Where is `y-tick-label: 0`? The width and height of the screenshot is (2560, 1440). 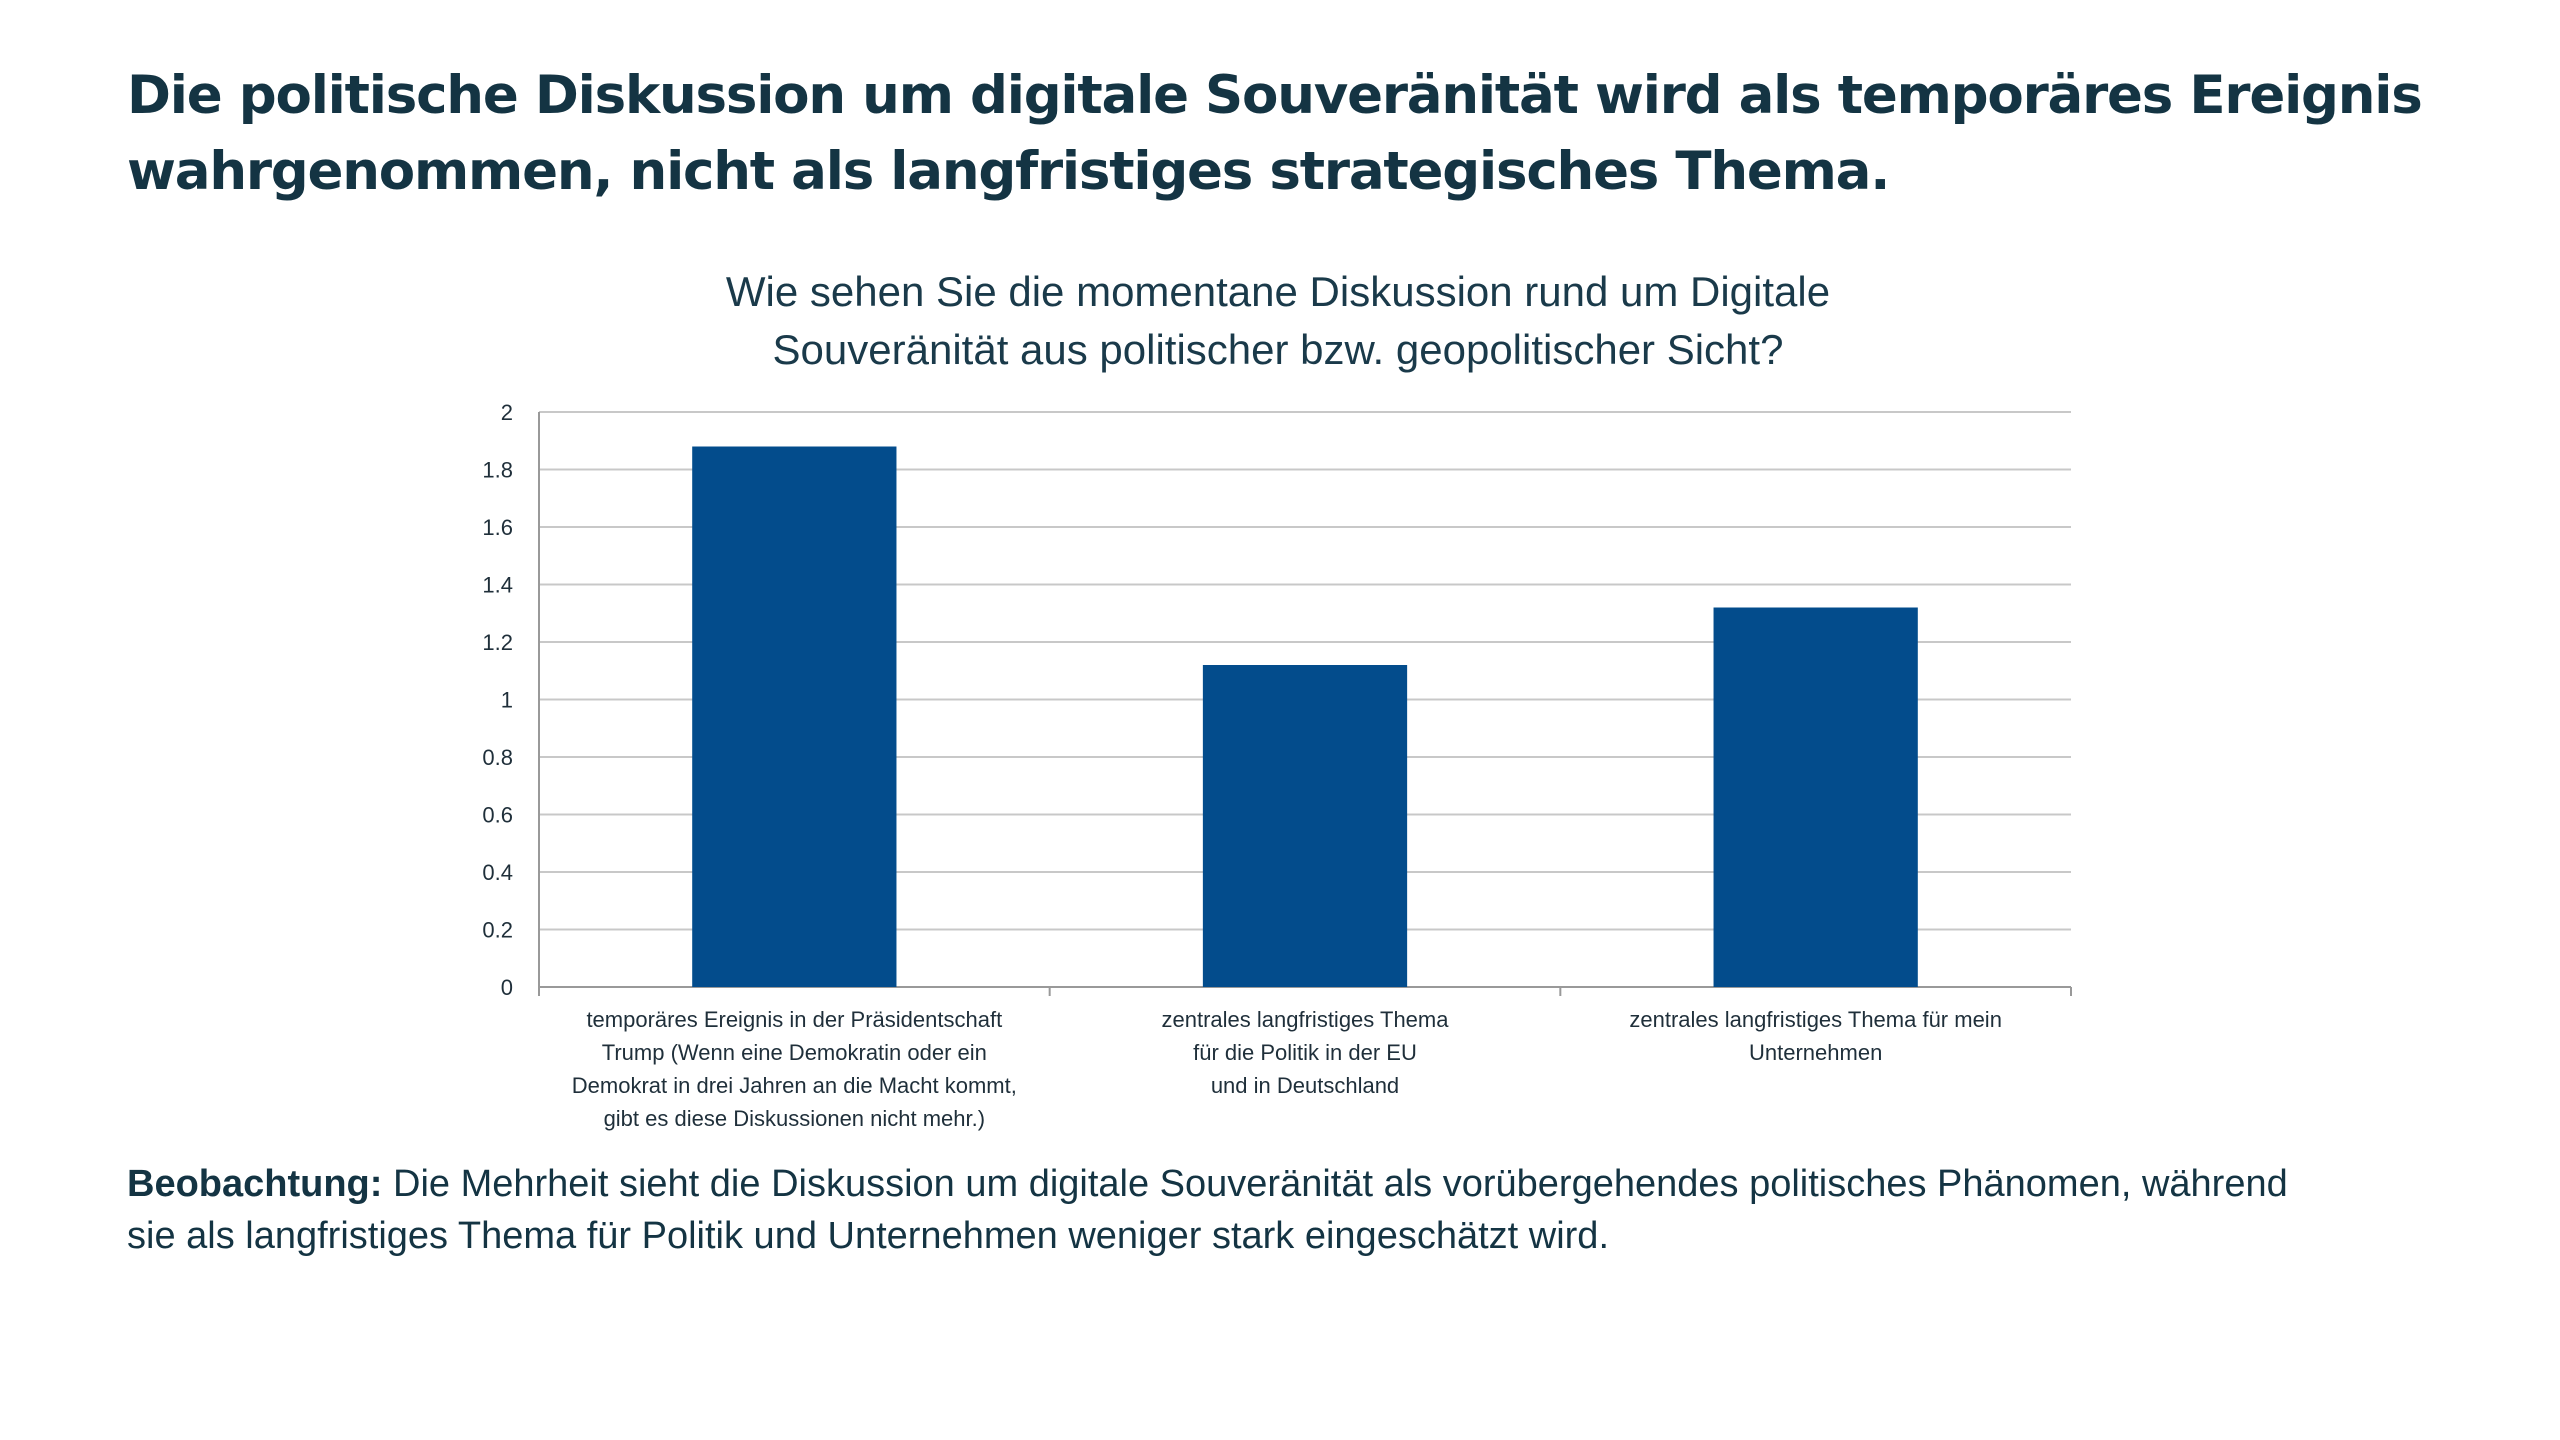
y-tick-label: 0 is located at coordinates (507, 987).